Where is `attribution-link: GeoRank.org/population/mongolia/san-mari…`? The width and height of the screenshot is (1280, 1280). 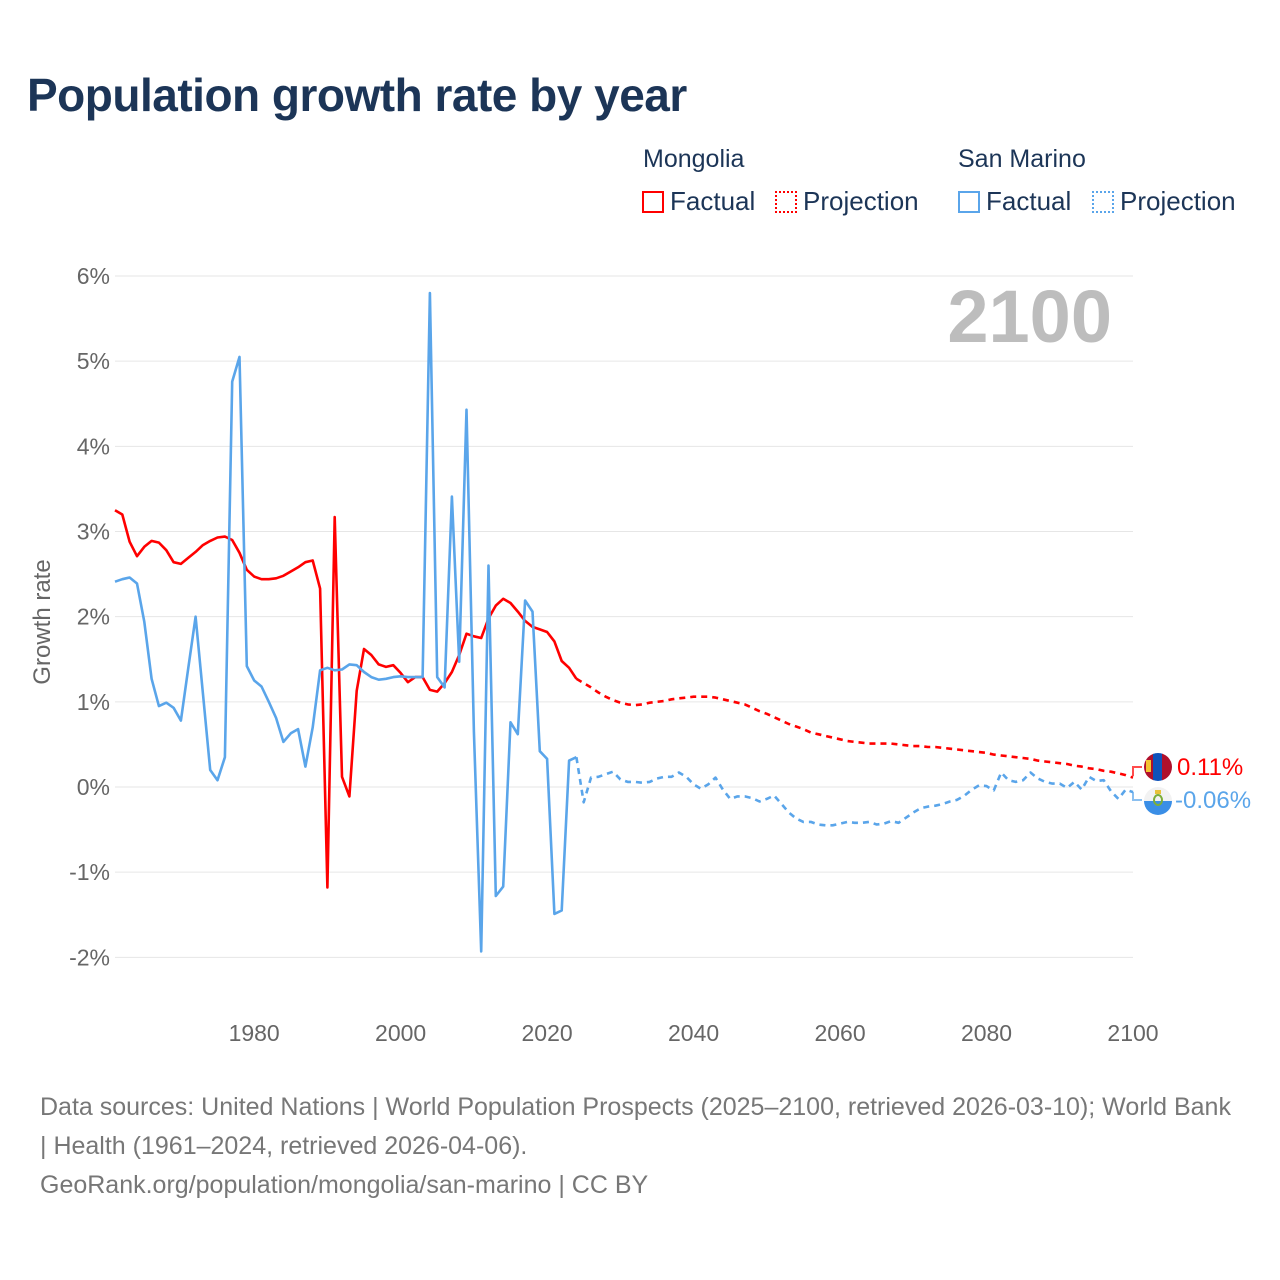
attribution-link: GeoRank.org/population/mongolia/san-mari… is located at coordinates (344, 1185).